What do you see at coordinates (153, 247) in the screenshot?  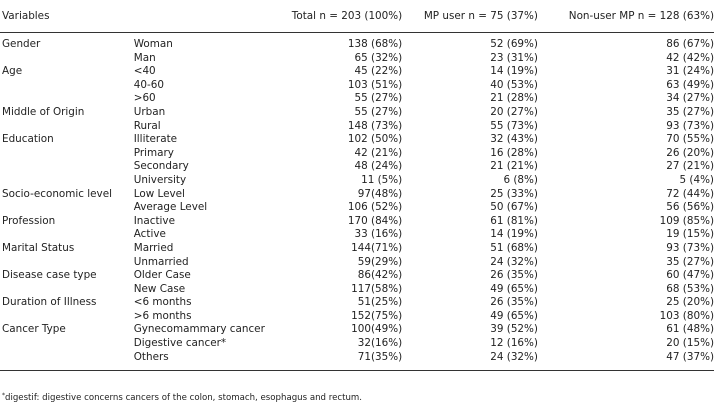 I see `cell-category: Married` at bounding box center [153, 247].